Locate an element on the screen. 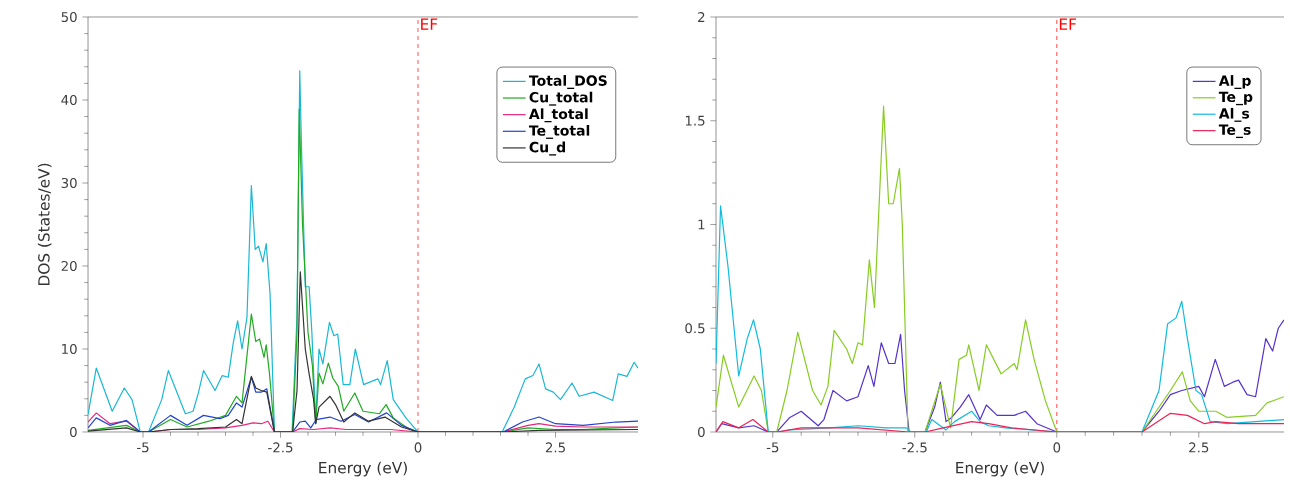  y-tick-label: 1.5 is located at coordinates (695, 120).